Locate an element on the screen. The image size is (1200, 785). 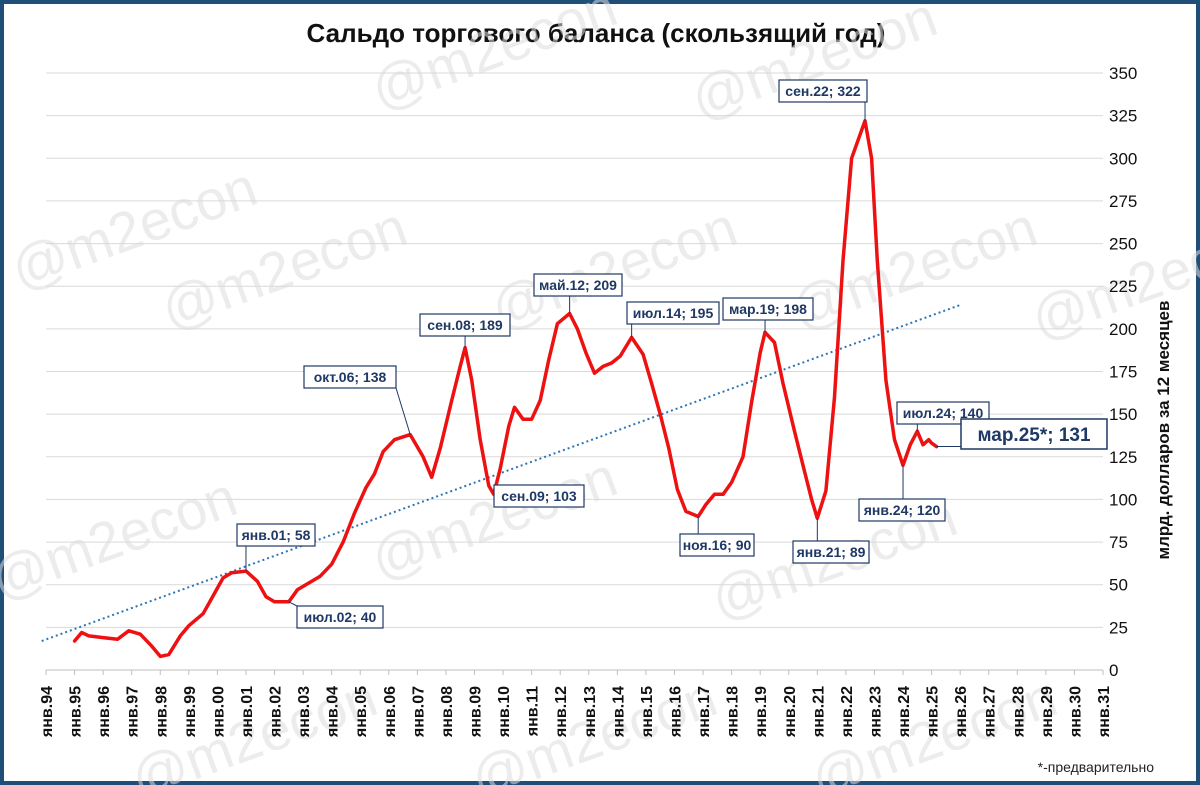
x-tick-label: янв.99 is located at coordinates (190, 712).